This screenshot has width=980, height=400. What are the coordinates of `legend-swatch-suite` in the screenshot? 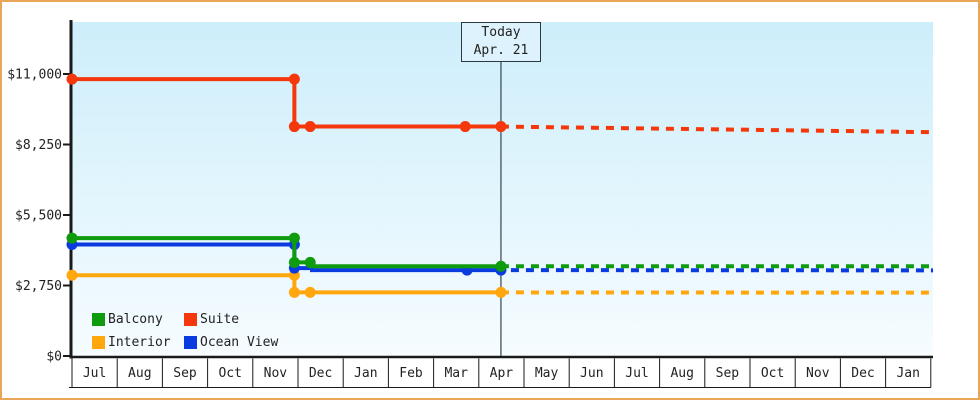 It's located at (190, 319).